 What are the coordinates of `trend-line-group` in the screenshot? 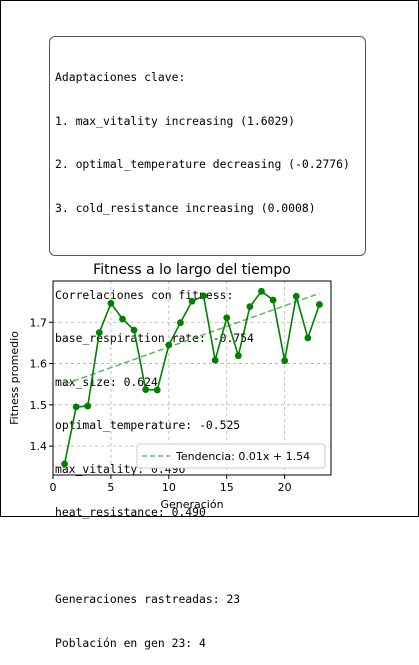 It's located at (192, 338).